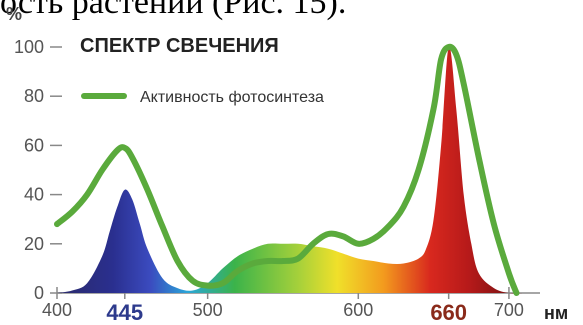 Image resolution: width=583 pixels, height=325 pixels. What do you see at coordinates (29, 47) in the screenshot?
I see `y-tick-label: 100` at bounding box center [29, 47].